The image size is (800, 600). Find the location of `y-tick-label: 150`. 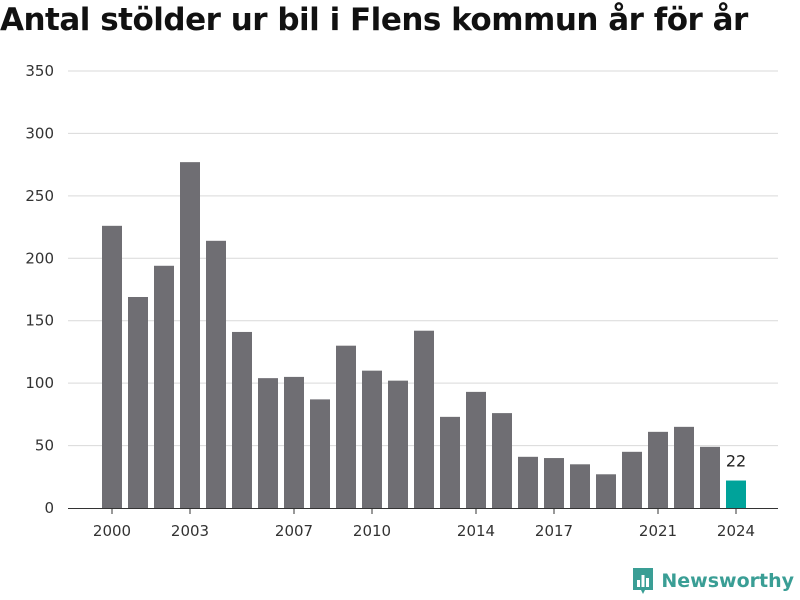

y-tick-label: 150 is located at coordinates (39, 321).